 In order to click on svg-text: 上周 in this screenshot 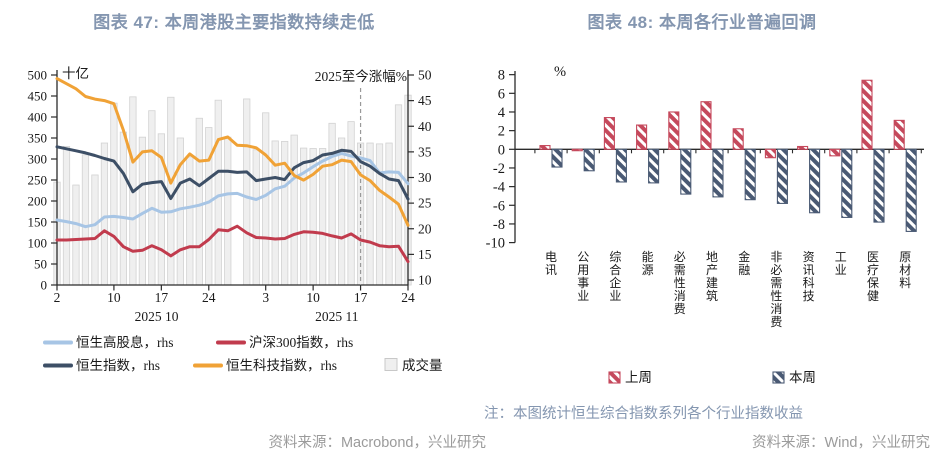, I will do `click(638, 377)`.